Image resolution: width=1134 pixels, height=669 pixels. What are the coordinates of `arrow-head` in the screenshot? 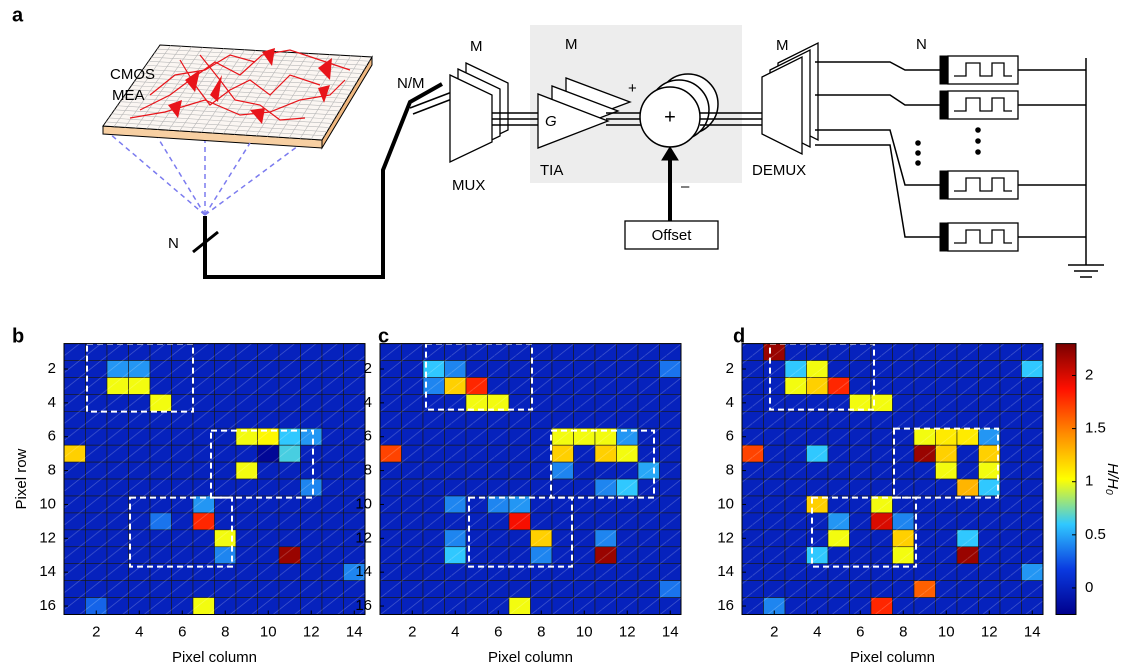 It's located at (670, 153).